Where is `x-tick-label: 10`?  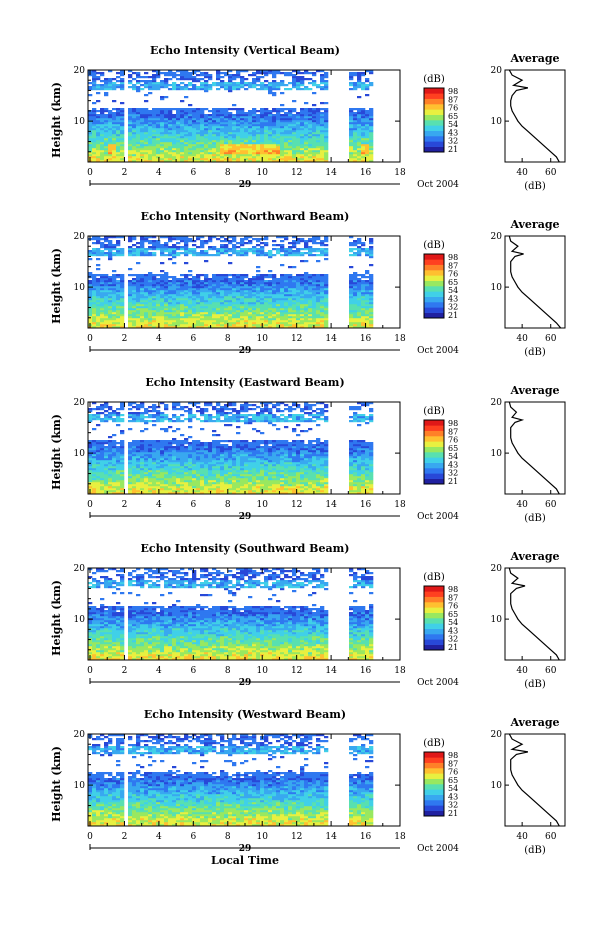 x-tick-label: 10 is located at coordinates (262, 173).